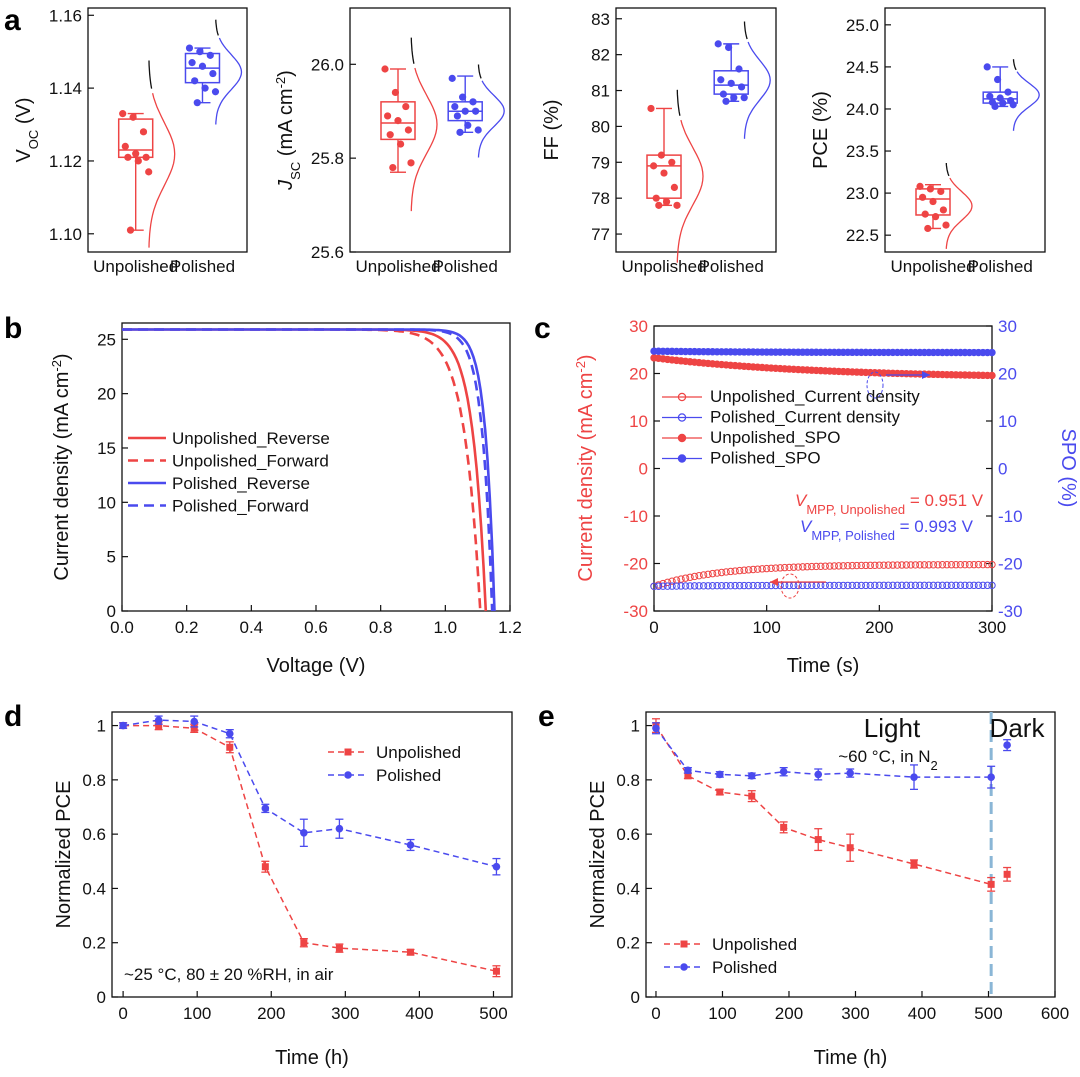 Image resolution: width=1080 pixels, height=1077 pixels. What do you see at coordinates (585, 467) in the screenshot?
I see `spo-y-left-label: Current density (mA cm-2)` at bounding box center [585, 467].